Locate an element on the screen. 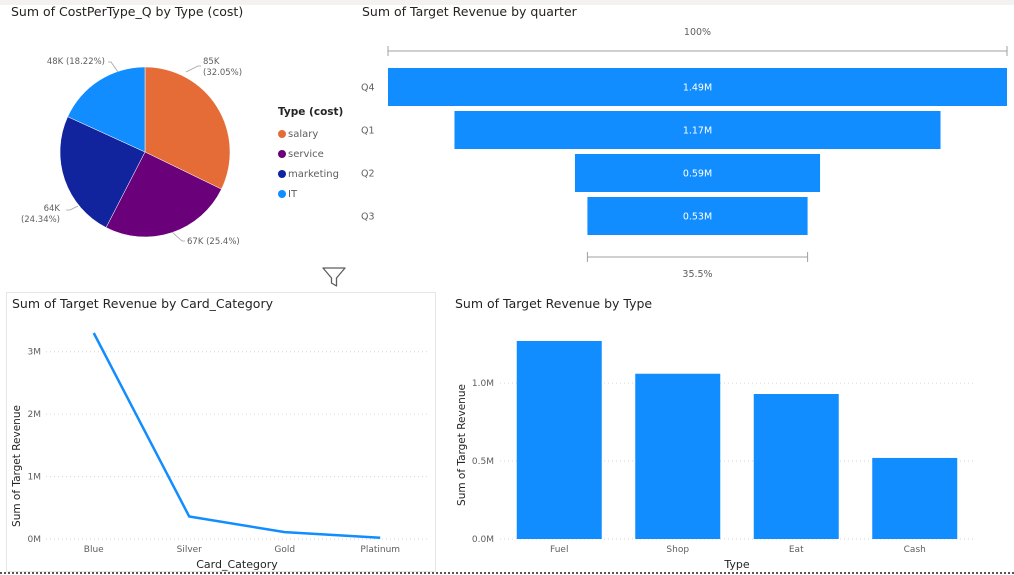 The height and width of the screenshot is (575, 1014). bar-fuel is located at coordinates (559, 440).